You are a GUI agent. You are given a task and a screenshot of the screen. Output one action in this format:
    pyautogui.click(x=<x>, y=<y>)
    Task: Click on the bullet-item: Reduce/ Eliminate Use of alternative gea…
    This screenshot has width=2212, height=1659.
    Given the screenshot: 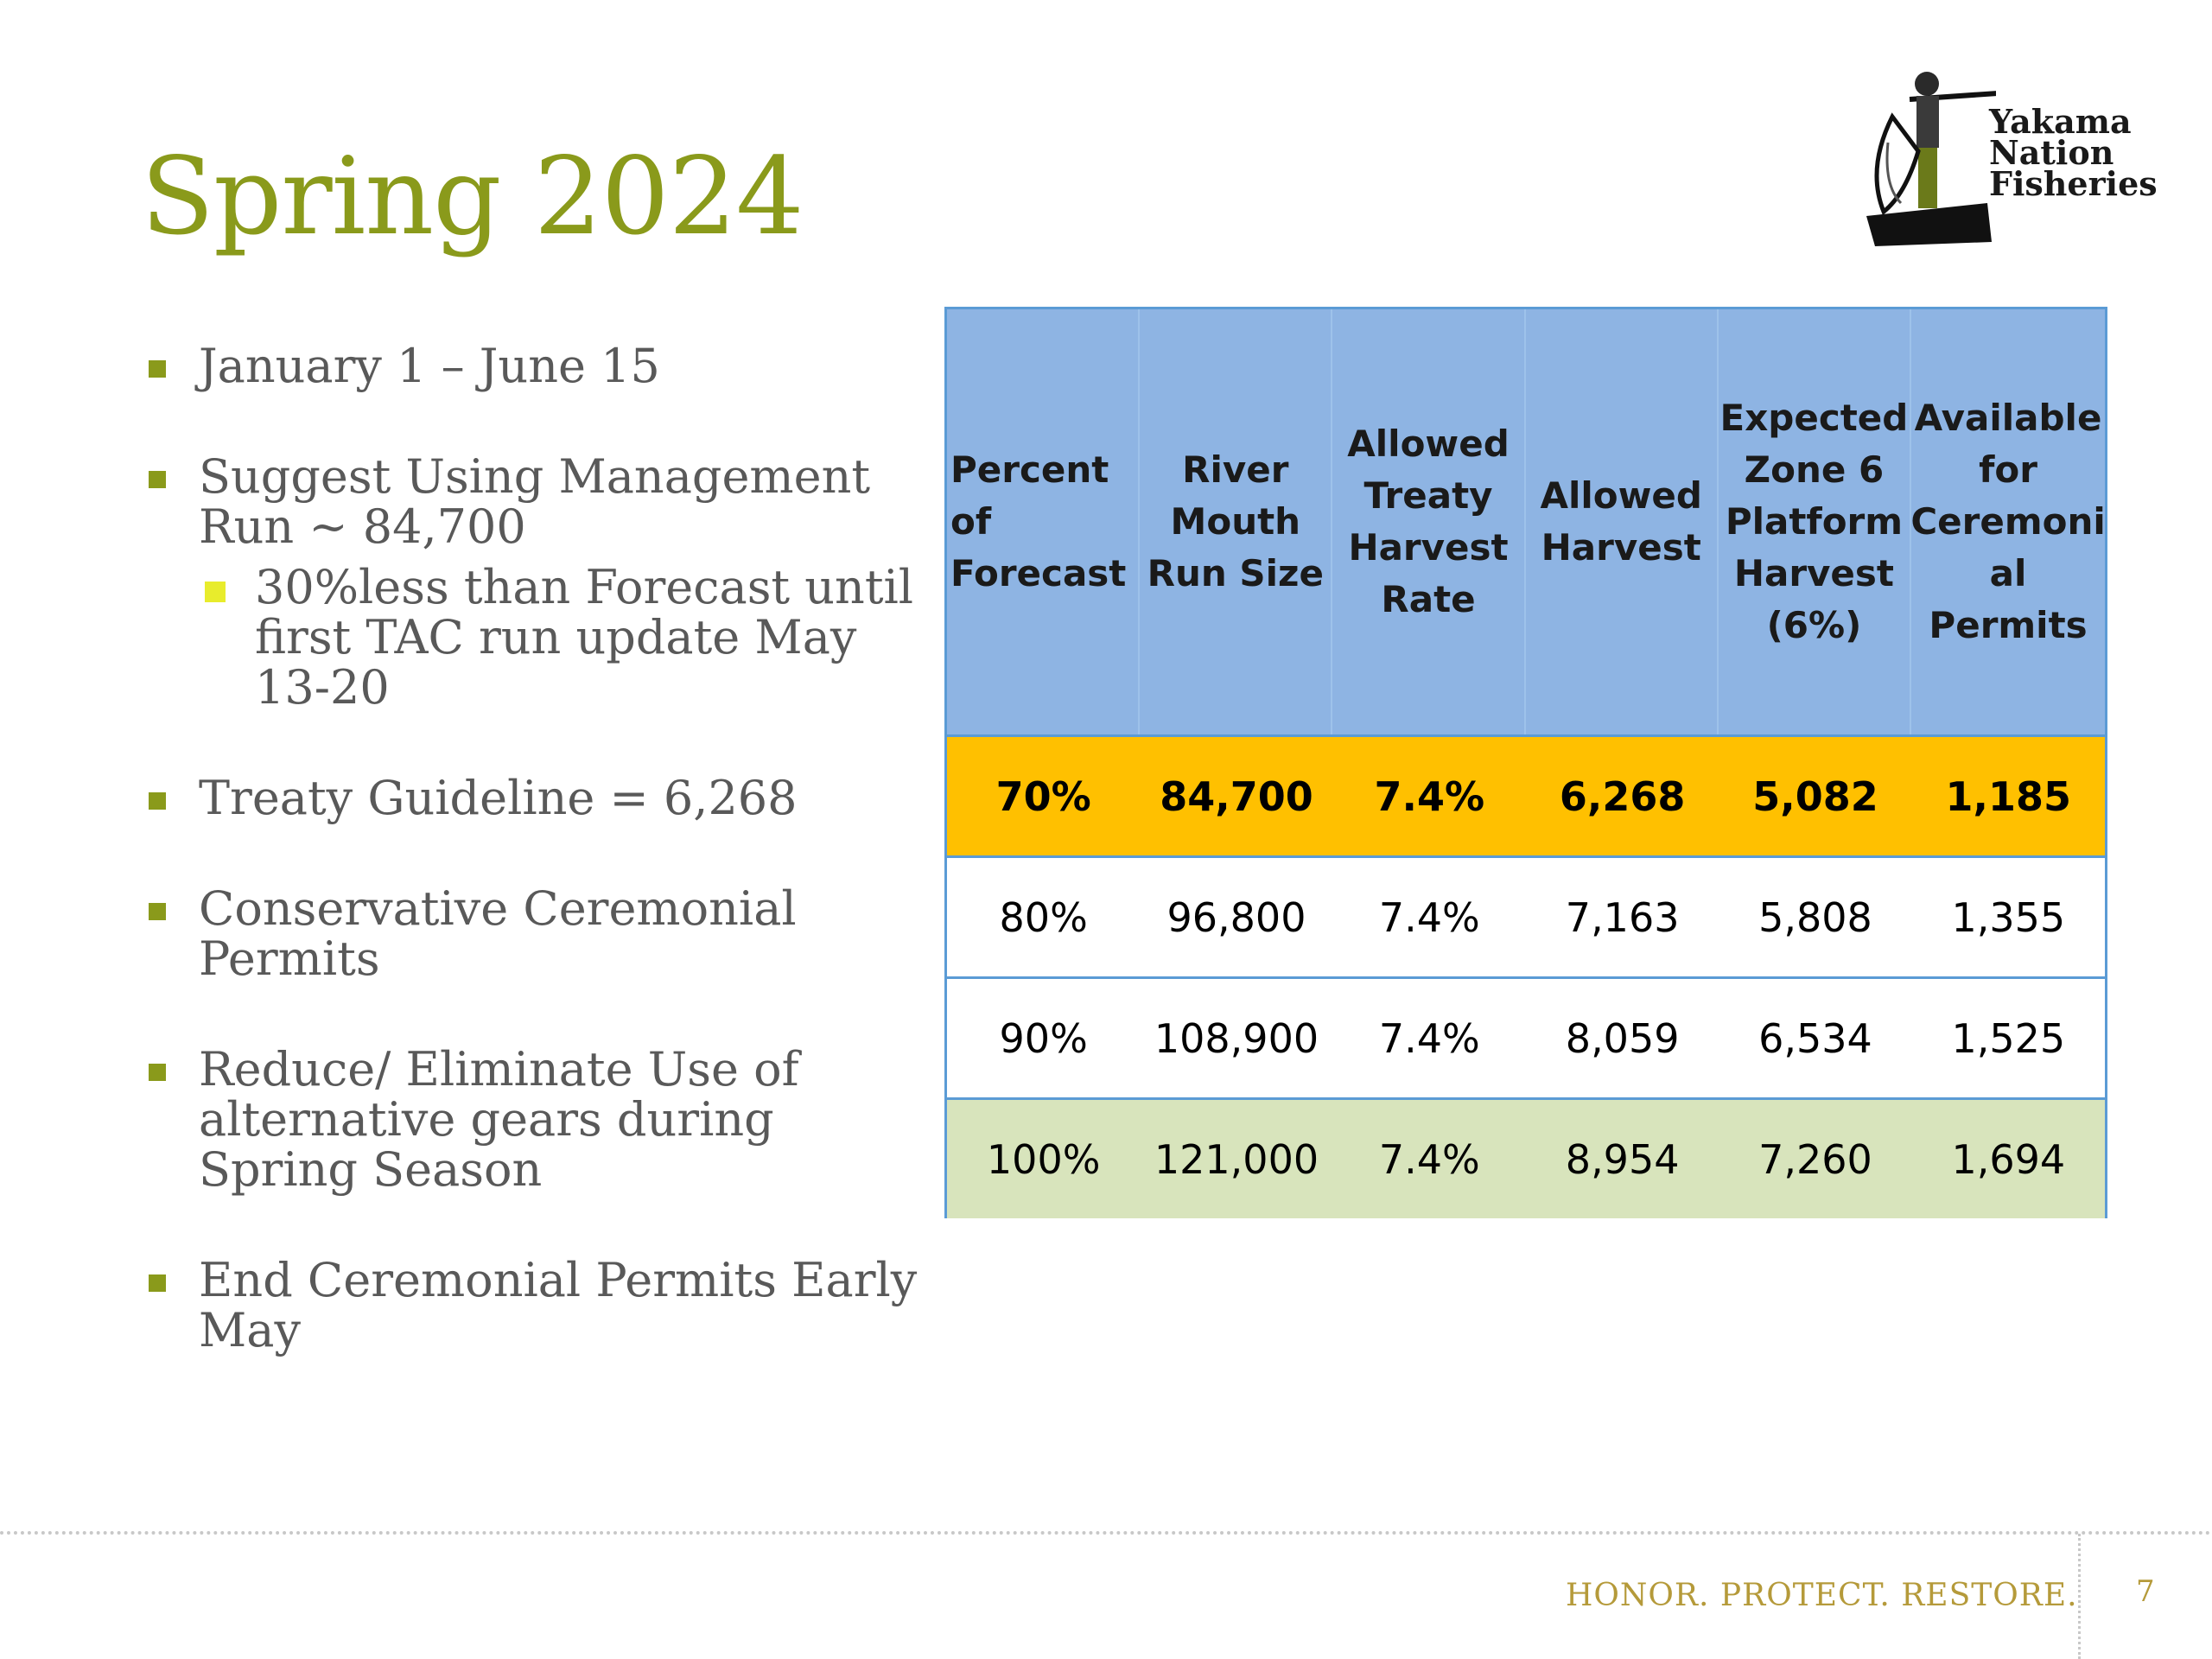 What is the action you would take?
    pyautogui.click(x=531, y=1120)
    